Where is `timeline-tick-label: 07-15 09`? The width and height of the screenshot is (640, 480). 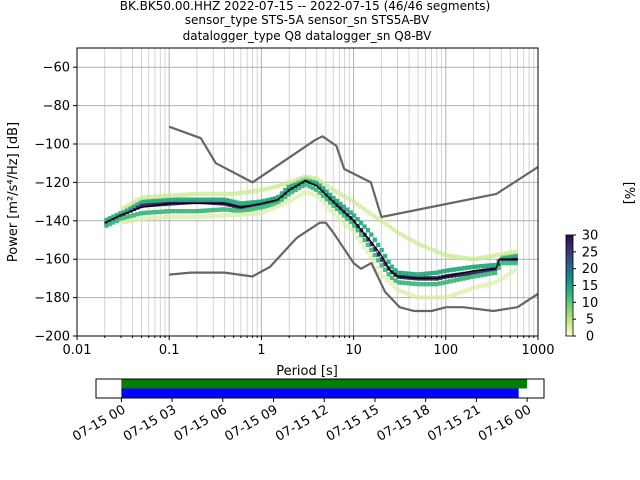
timeline-tick-label: 07-15 09 is located at coordinates (251, 423).